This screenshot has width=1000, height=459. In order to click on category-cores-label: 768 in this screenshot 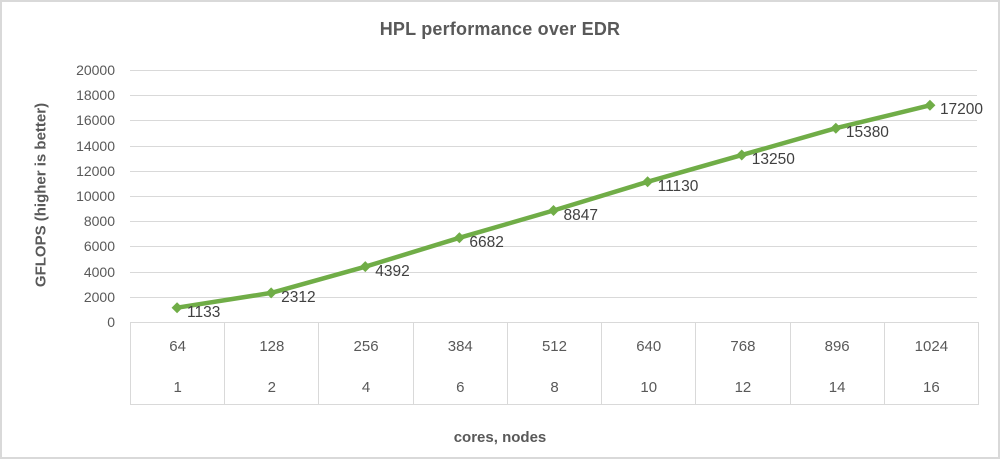, I will do `click(743, 346)`.